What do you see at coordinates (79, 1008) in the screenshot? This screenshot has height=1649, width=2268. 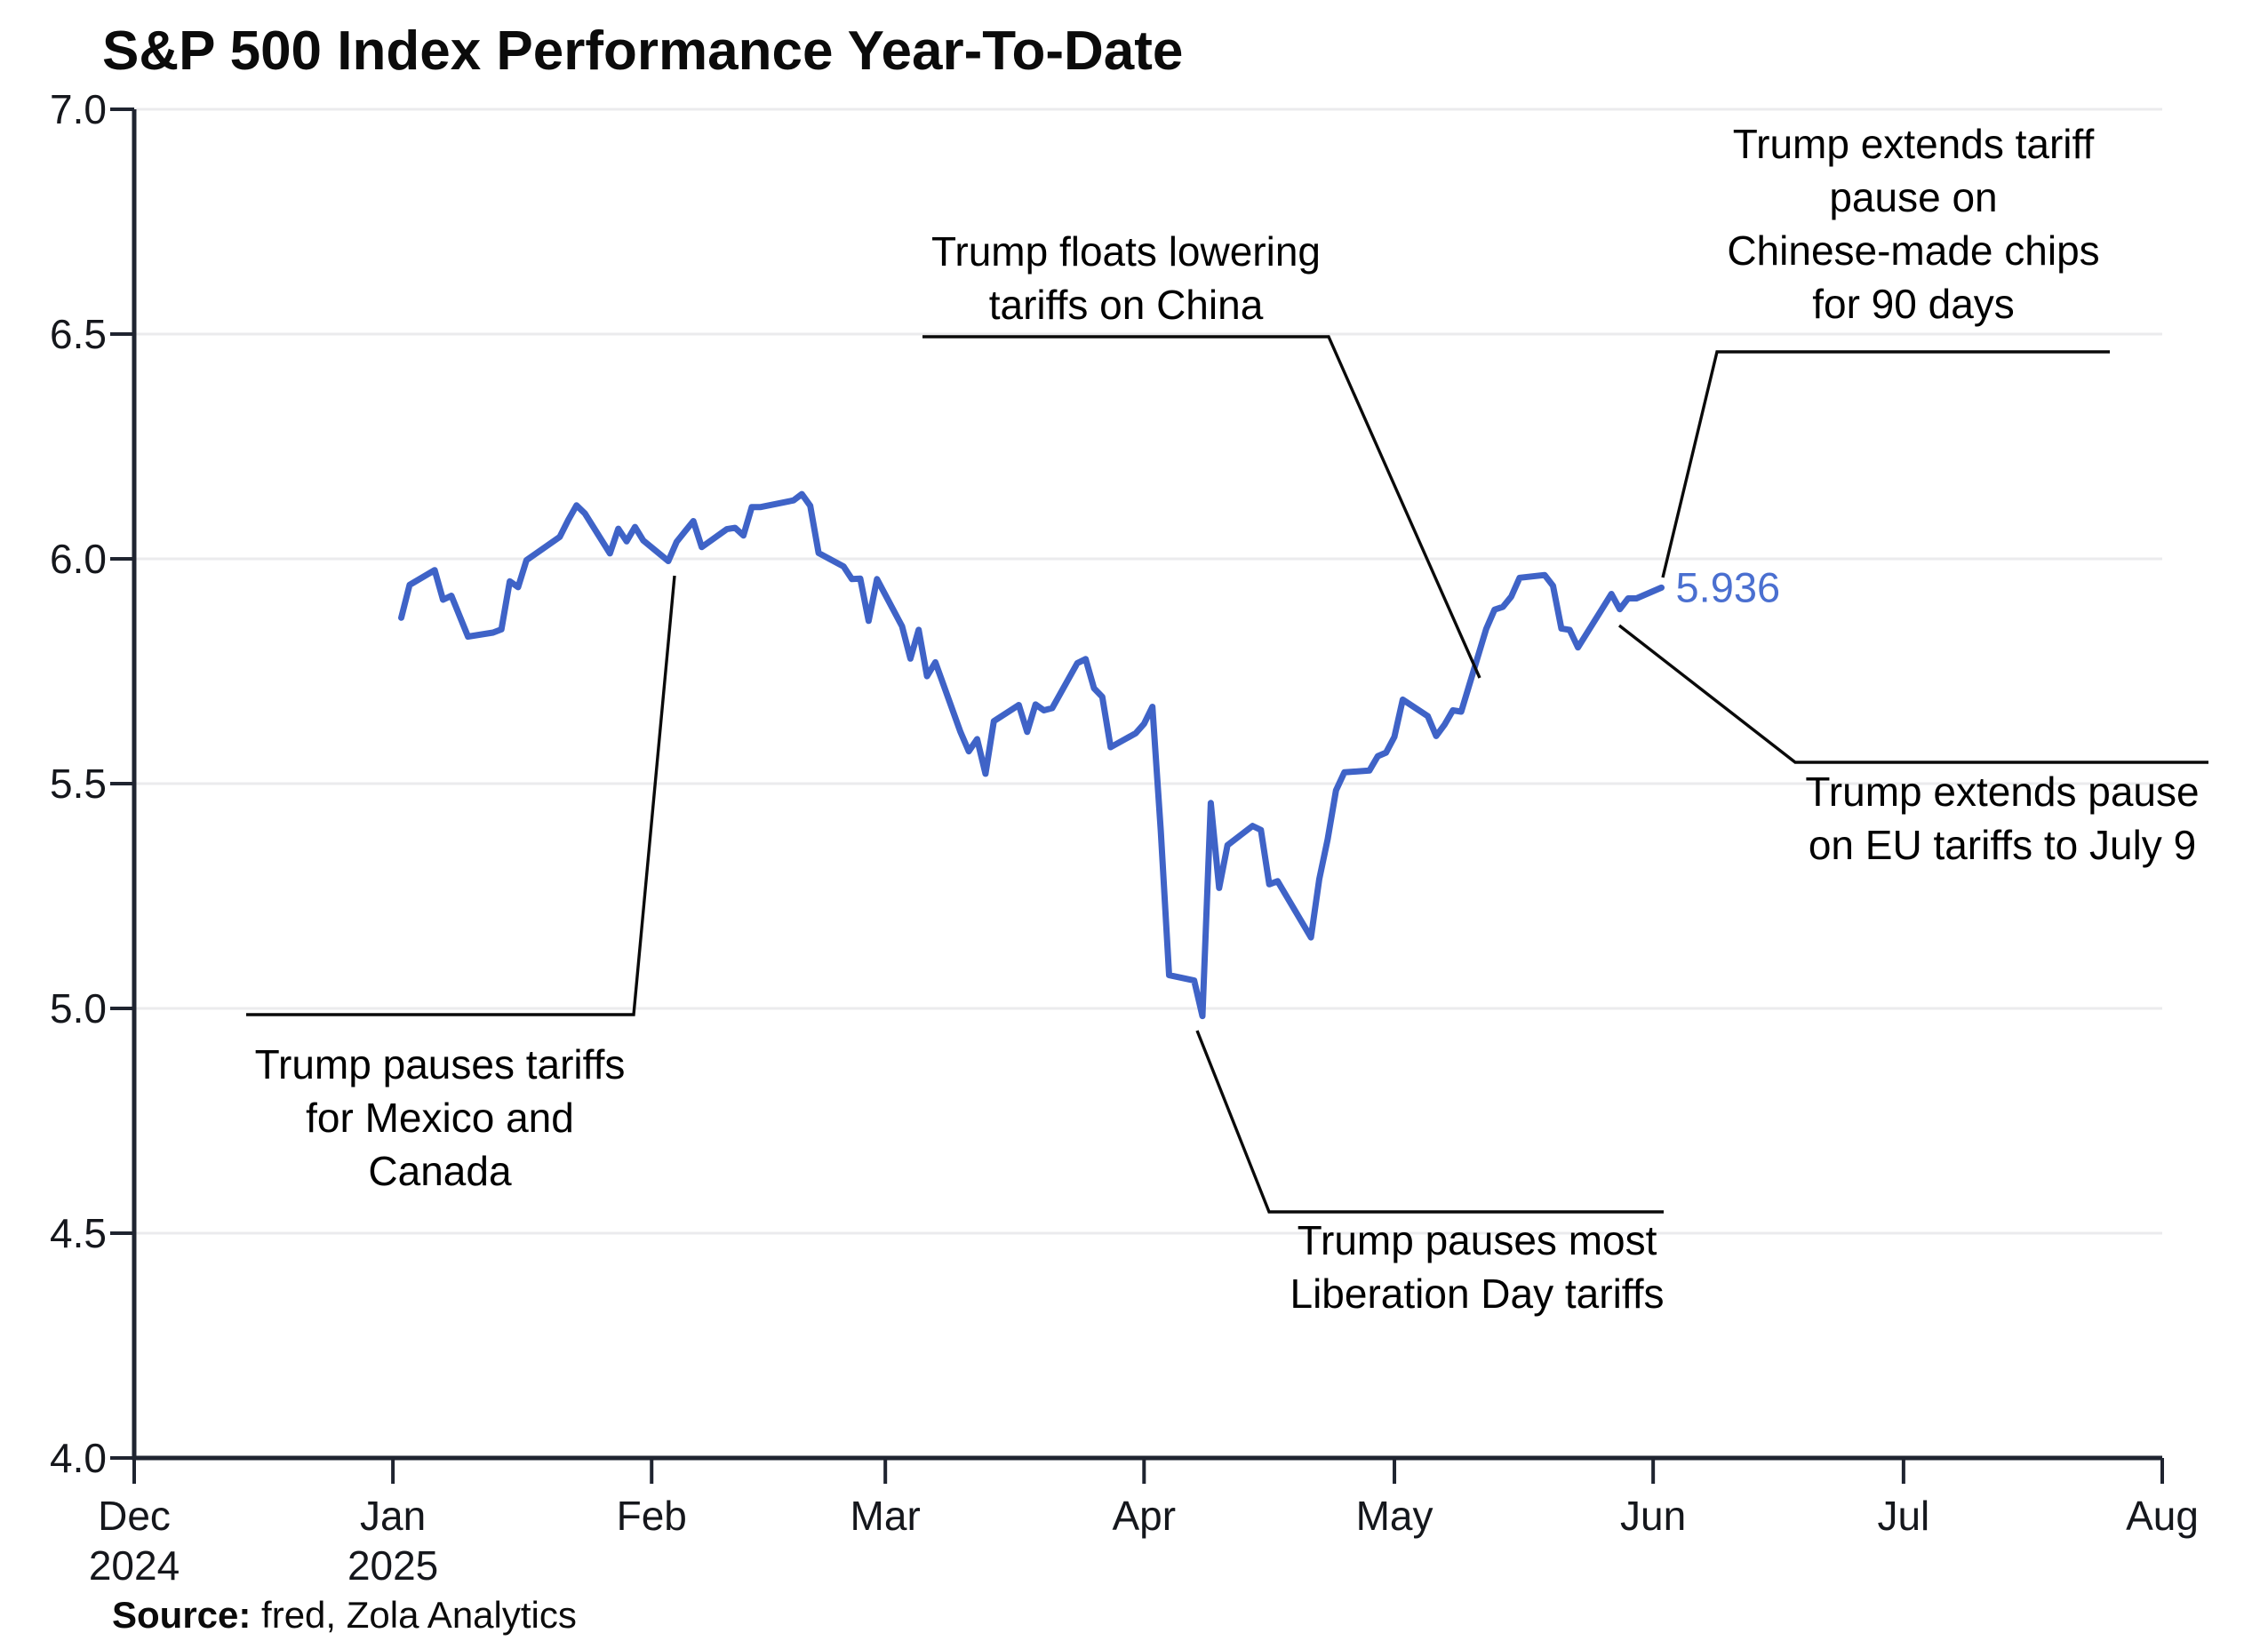 I see `y-tick-label: 5.0` at bounding box center [79, 1008].